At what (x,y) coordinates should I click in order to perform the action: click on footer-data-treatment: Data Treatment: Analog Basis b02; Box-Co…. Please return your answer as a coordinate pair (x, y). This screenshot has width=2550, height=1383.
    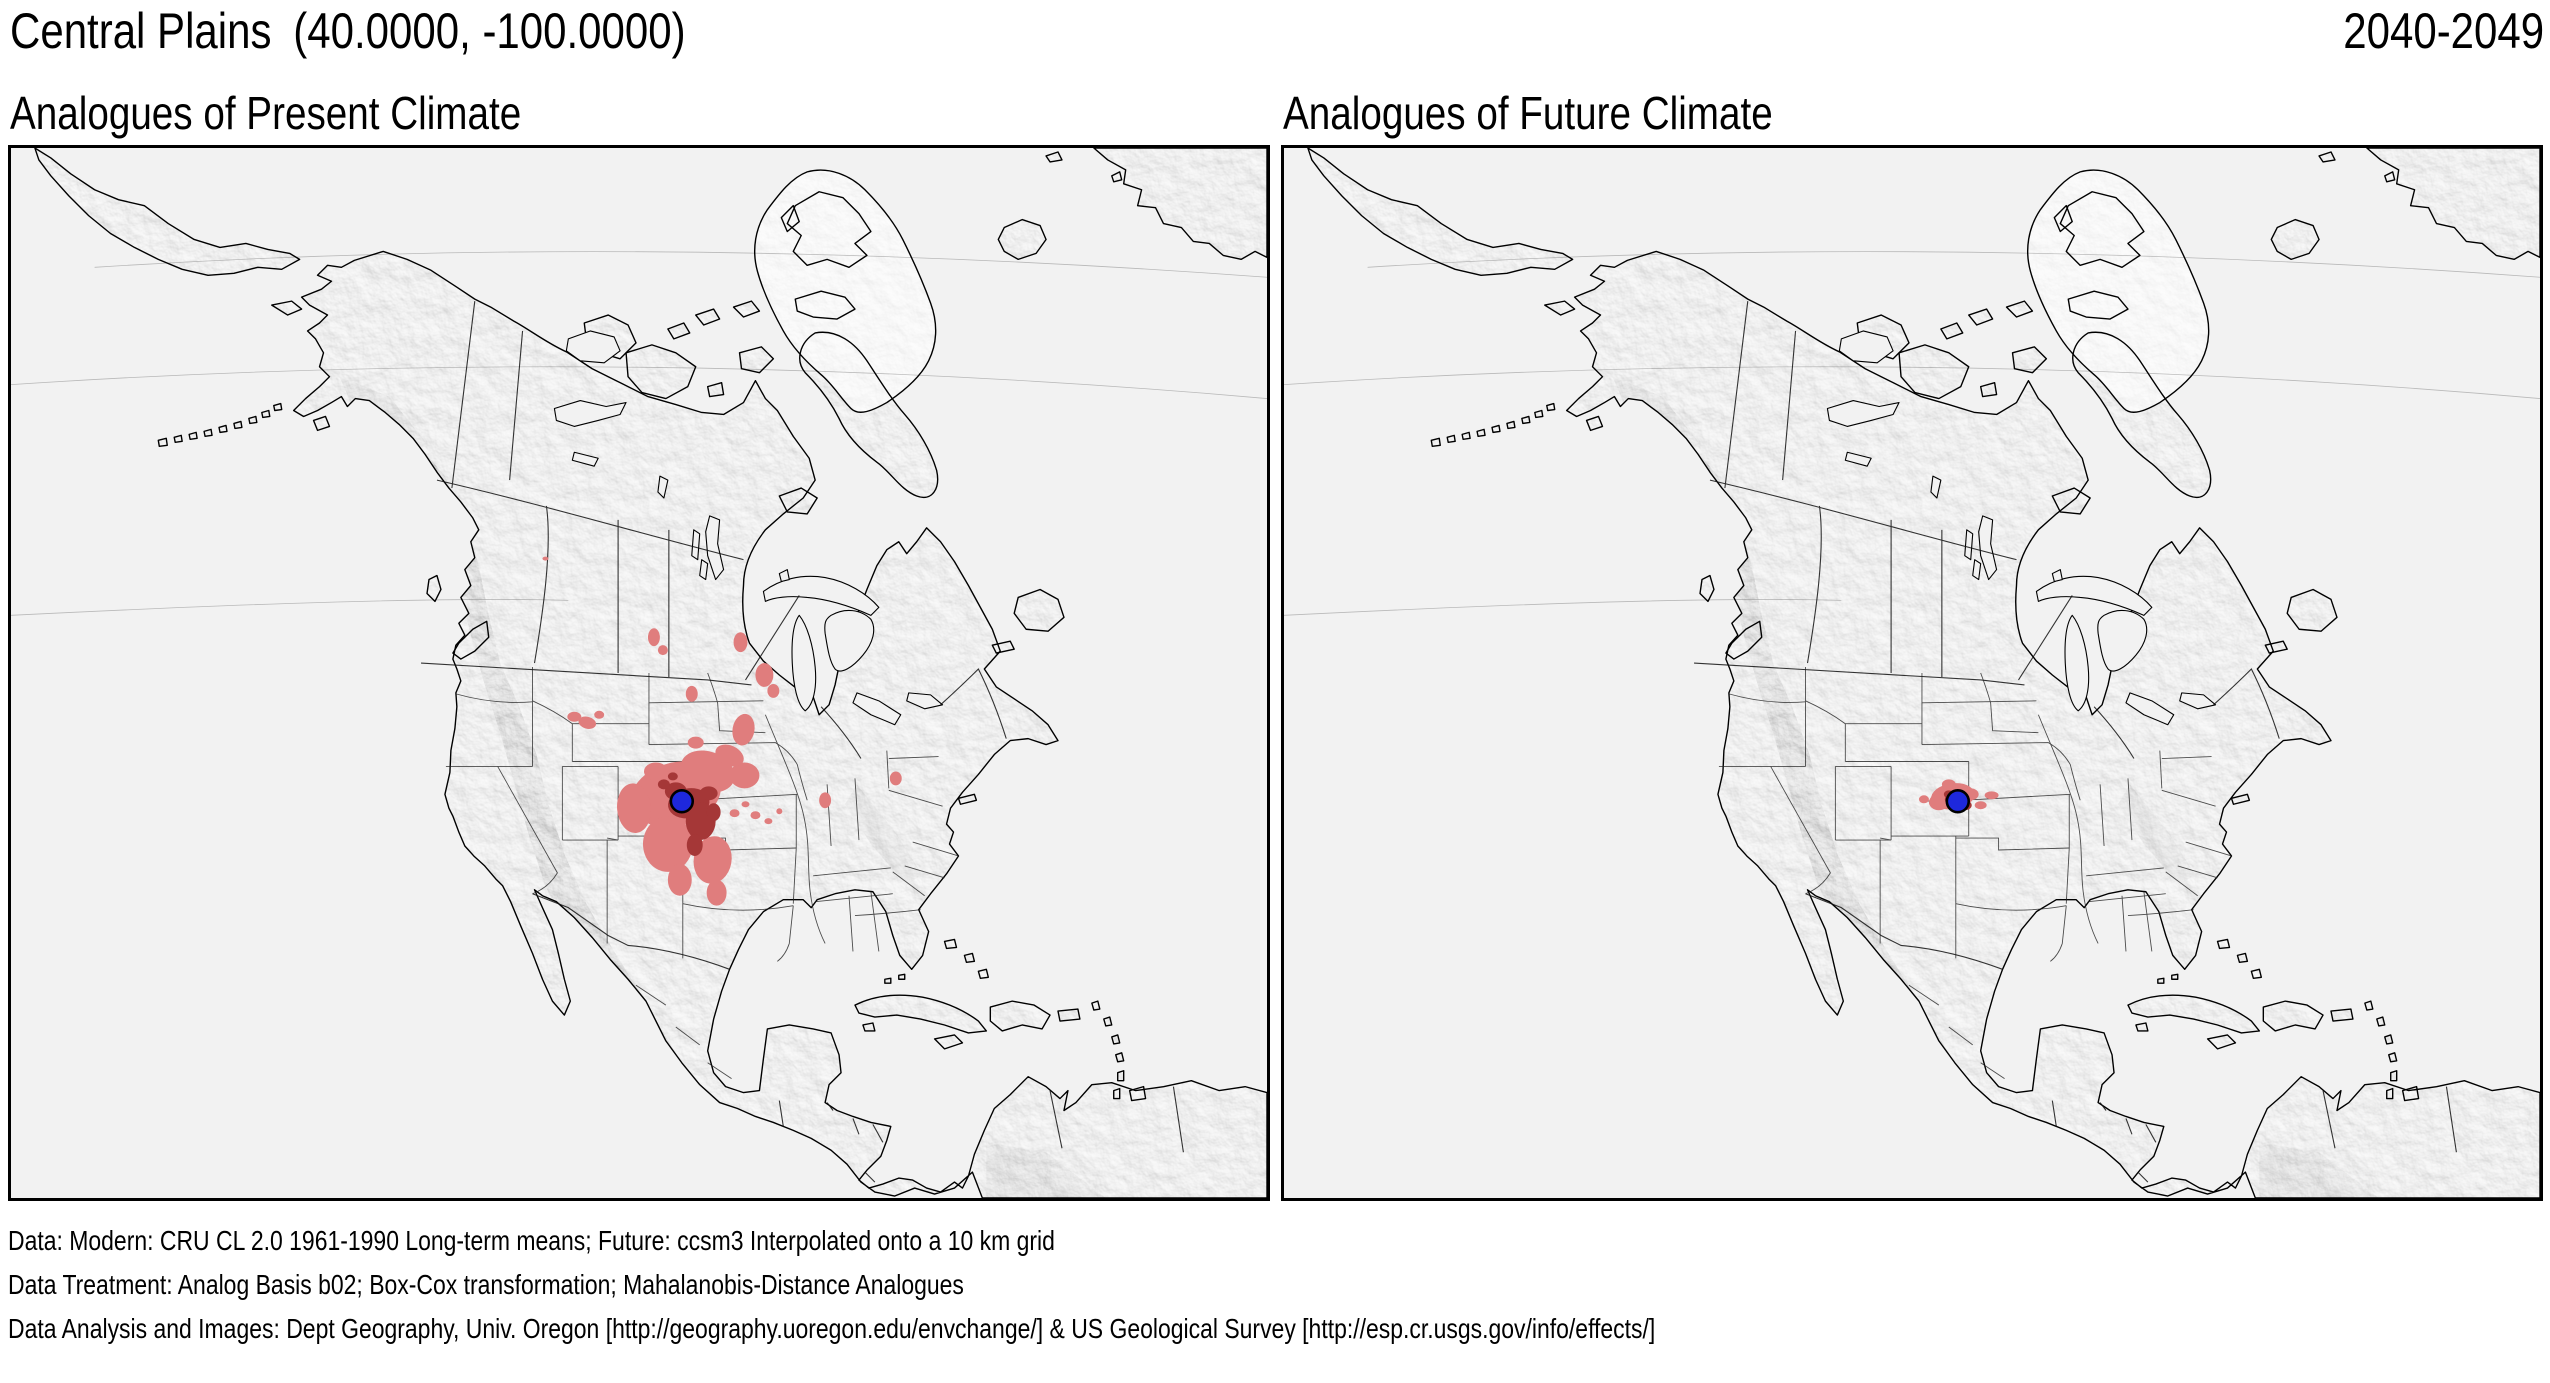
    Looking at the image, I should click on (486, 1284).